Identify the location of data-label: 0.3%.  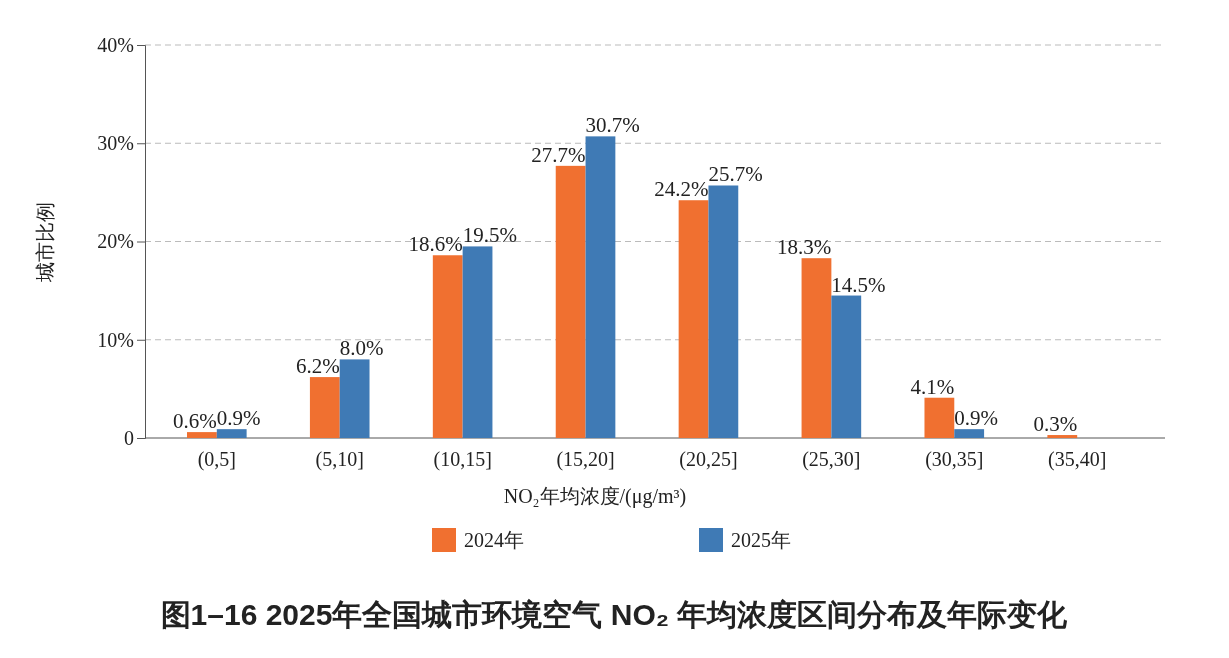
(1055, 424).